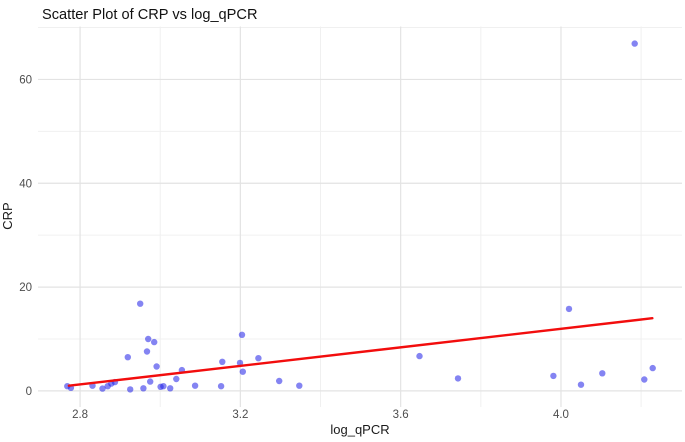 The height and width of the screenshot is (442, 685). Describe the element at coordinates (150, 15) in the screenshot. I see `chart-title: Scatter Plot of CRP vs log_qPCR` at that location.